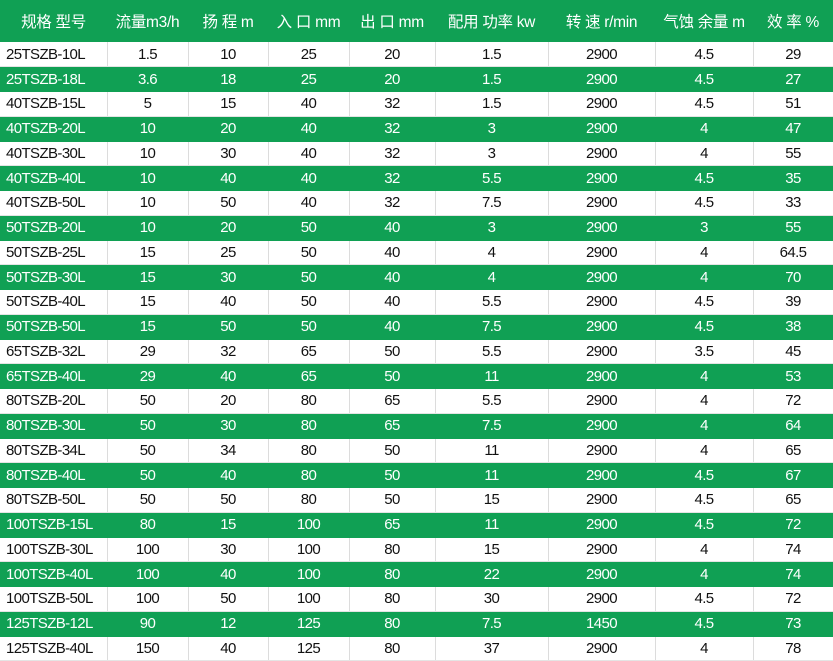  I want to click on header-inlet: 入 口 mm, so click(308, 22).